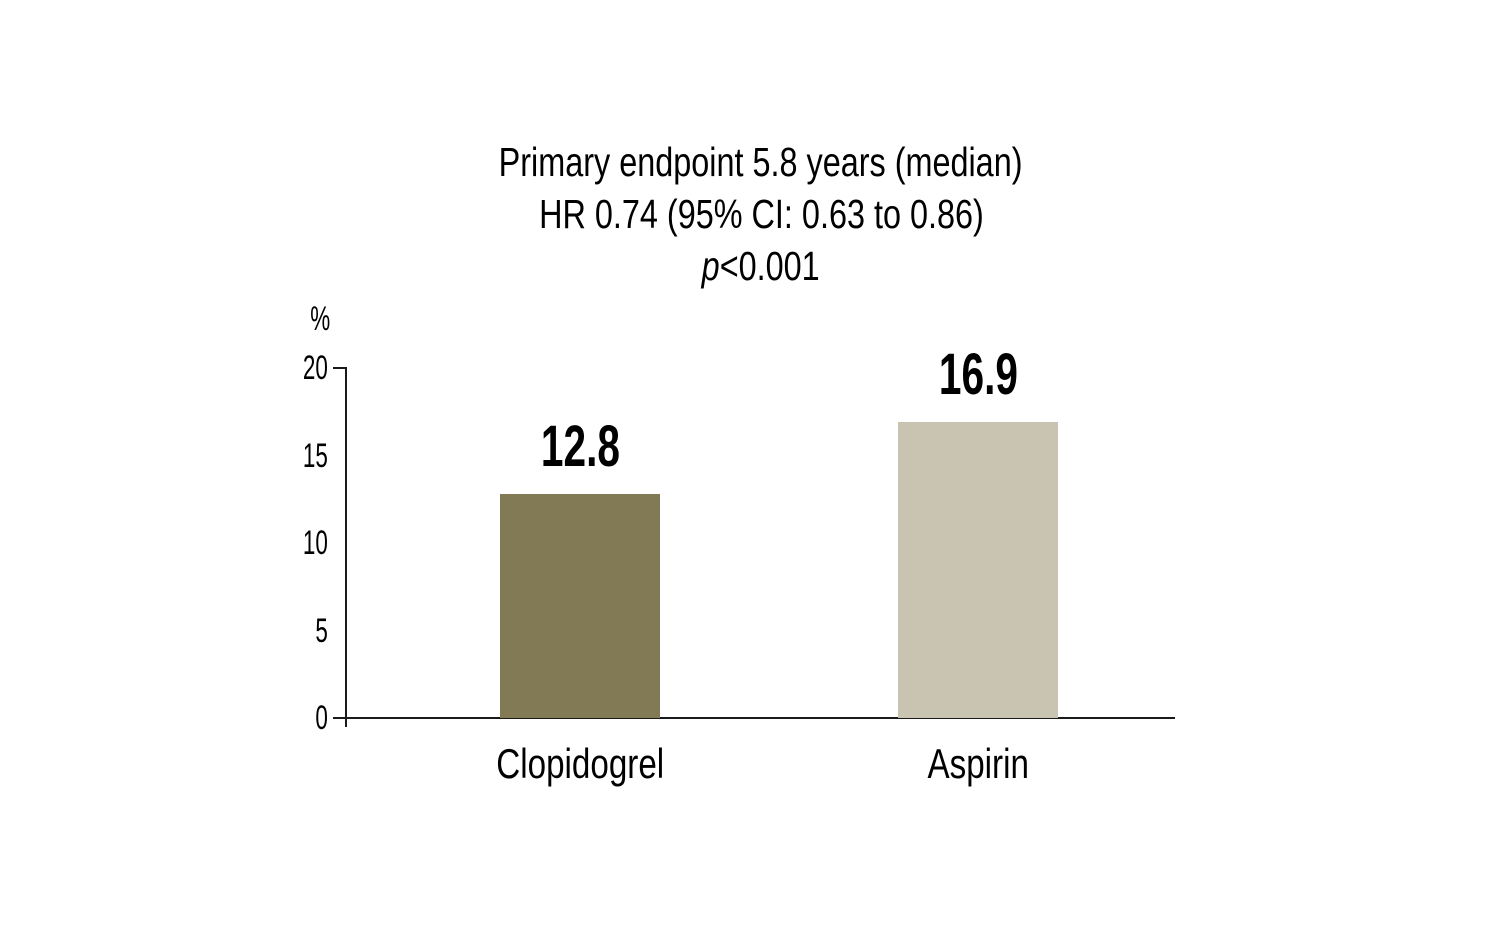 The width and height of the screenshot is (1512, 945). What do you see at coordinates (978, 570) in the screenshot?
I see `bar-aspirin` at bounding box center [978, 570].